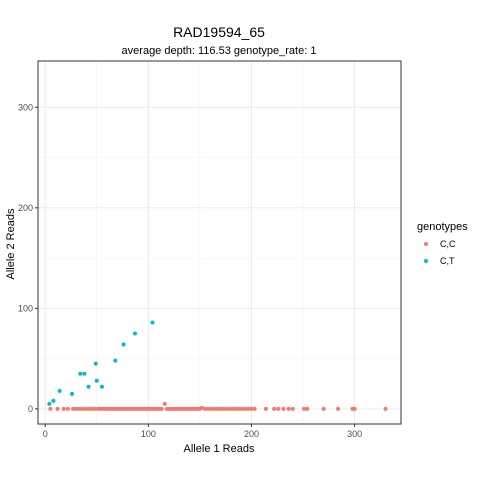  What do you see at coordinates (148, 434) in the screenshot?
I see `x-tick-label: 100` at bounding box center [148, 434].